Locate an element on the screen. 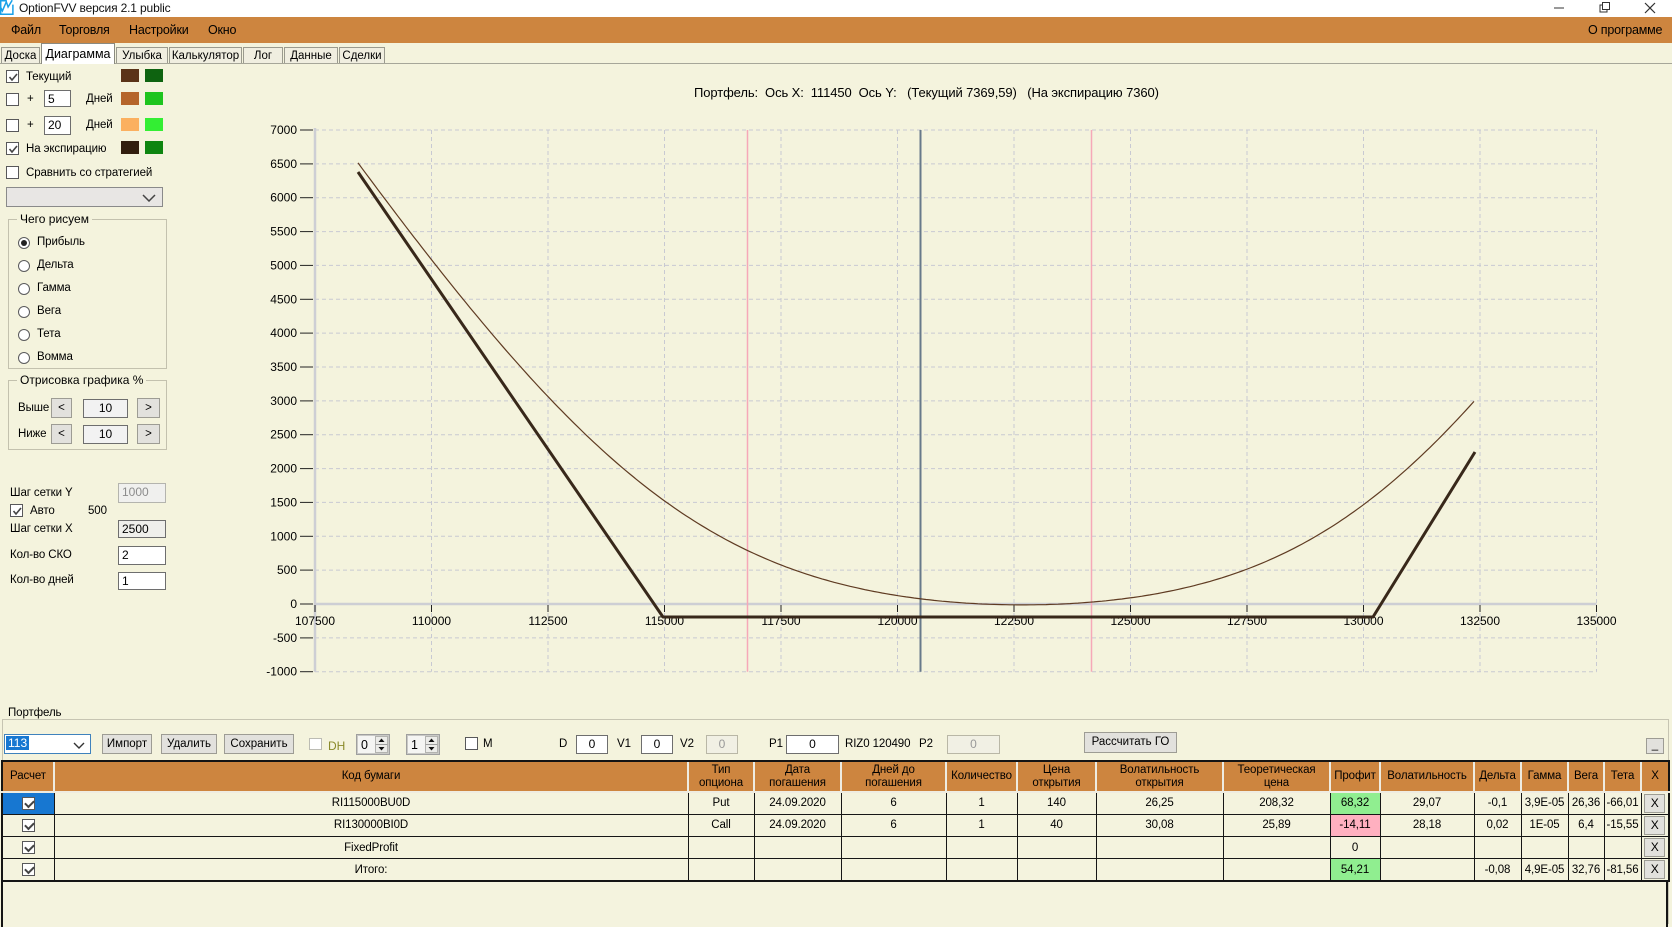 Image resolution: width=1672 pixels, height=927 pixels. svg-text: 2500 is located at coordinates (283, 435).